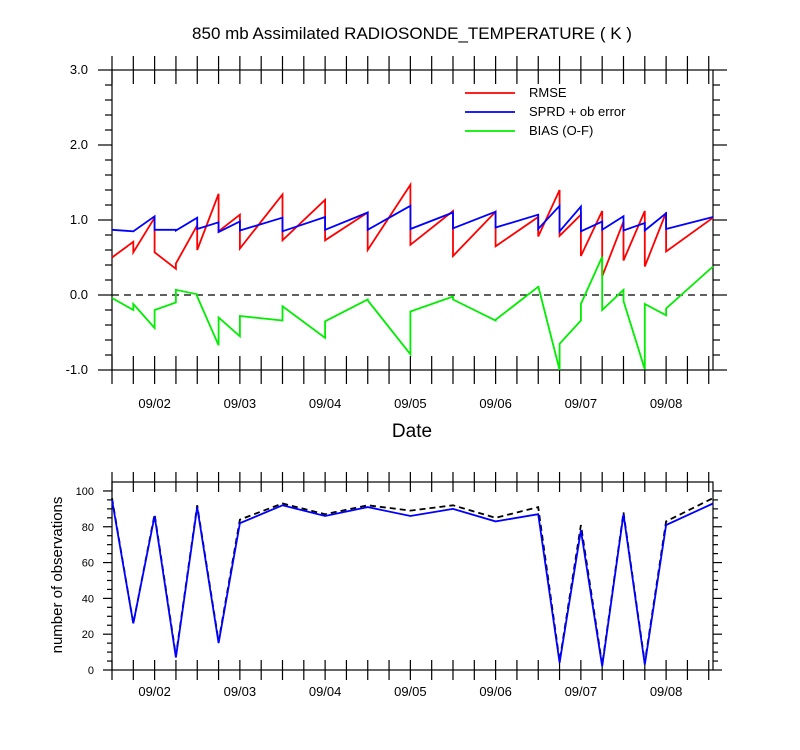 The width and height of the screenshot is (800, 750). Describe the element at coordinates (57, 575) in the screenshot. I see `y-axis-label-observations: number of observations` at that location.